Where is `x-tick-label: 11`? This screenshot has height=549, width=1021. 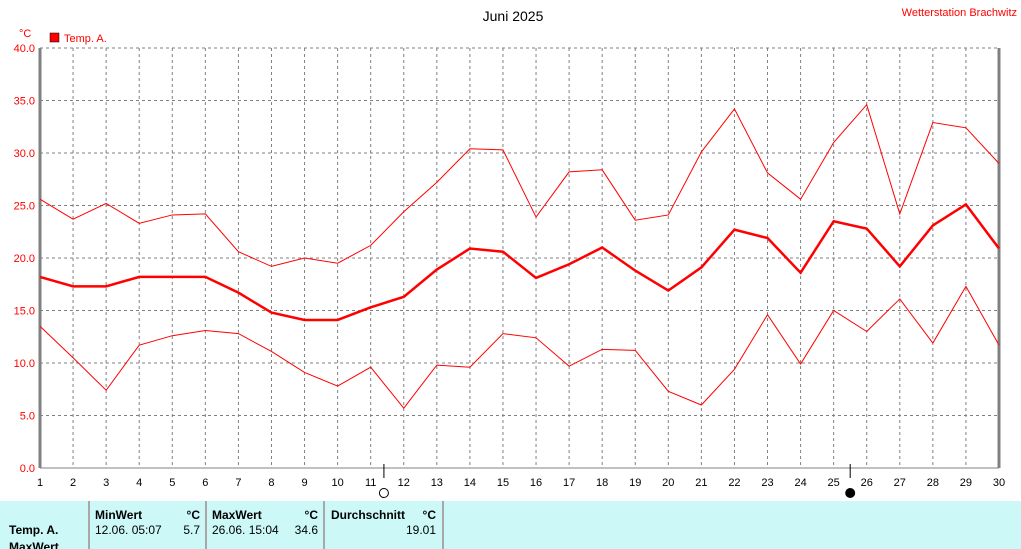
x-tick-label: 11 is located at coordinates (370, 483).